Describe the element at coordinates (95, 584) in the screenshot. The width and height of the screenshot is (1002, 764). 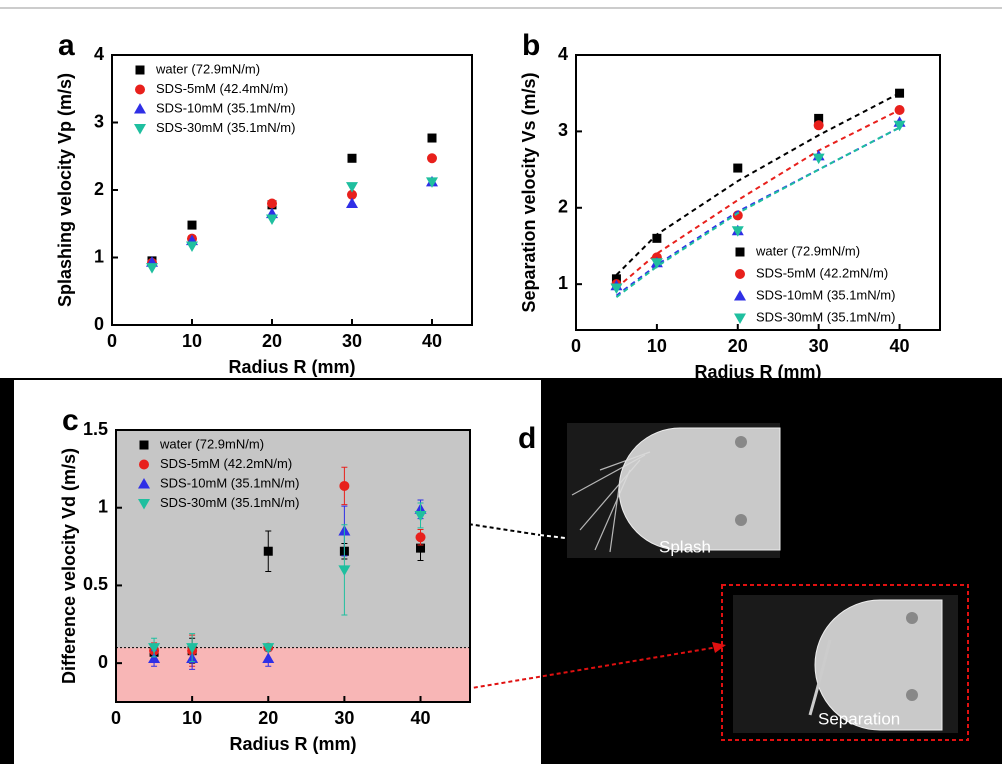
I see `y-tick-label: 0.5` at that location.